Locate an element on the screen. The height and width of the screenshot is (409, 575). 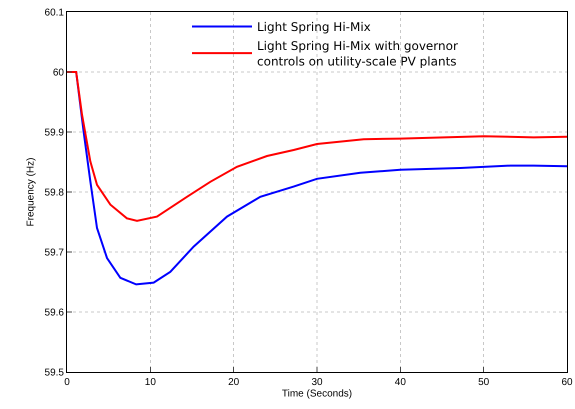
x-tick-label: 10 is located at coordinates (150, 382).